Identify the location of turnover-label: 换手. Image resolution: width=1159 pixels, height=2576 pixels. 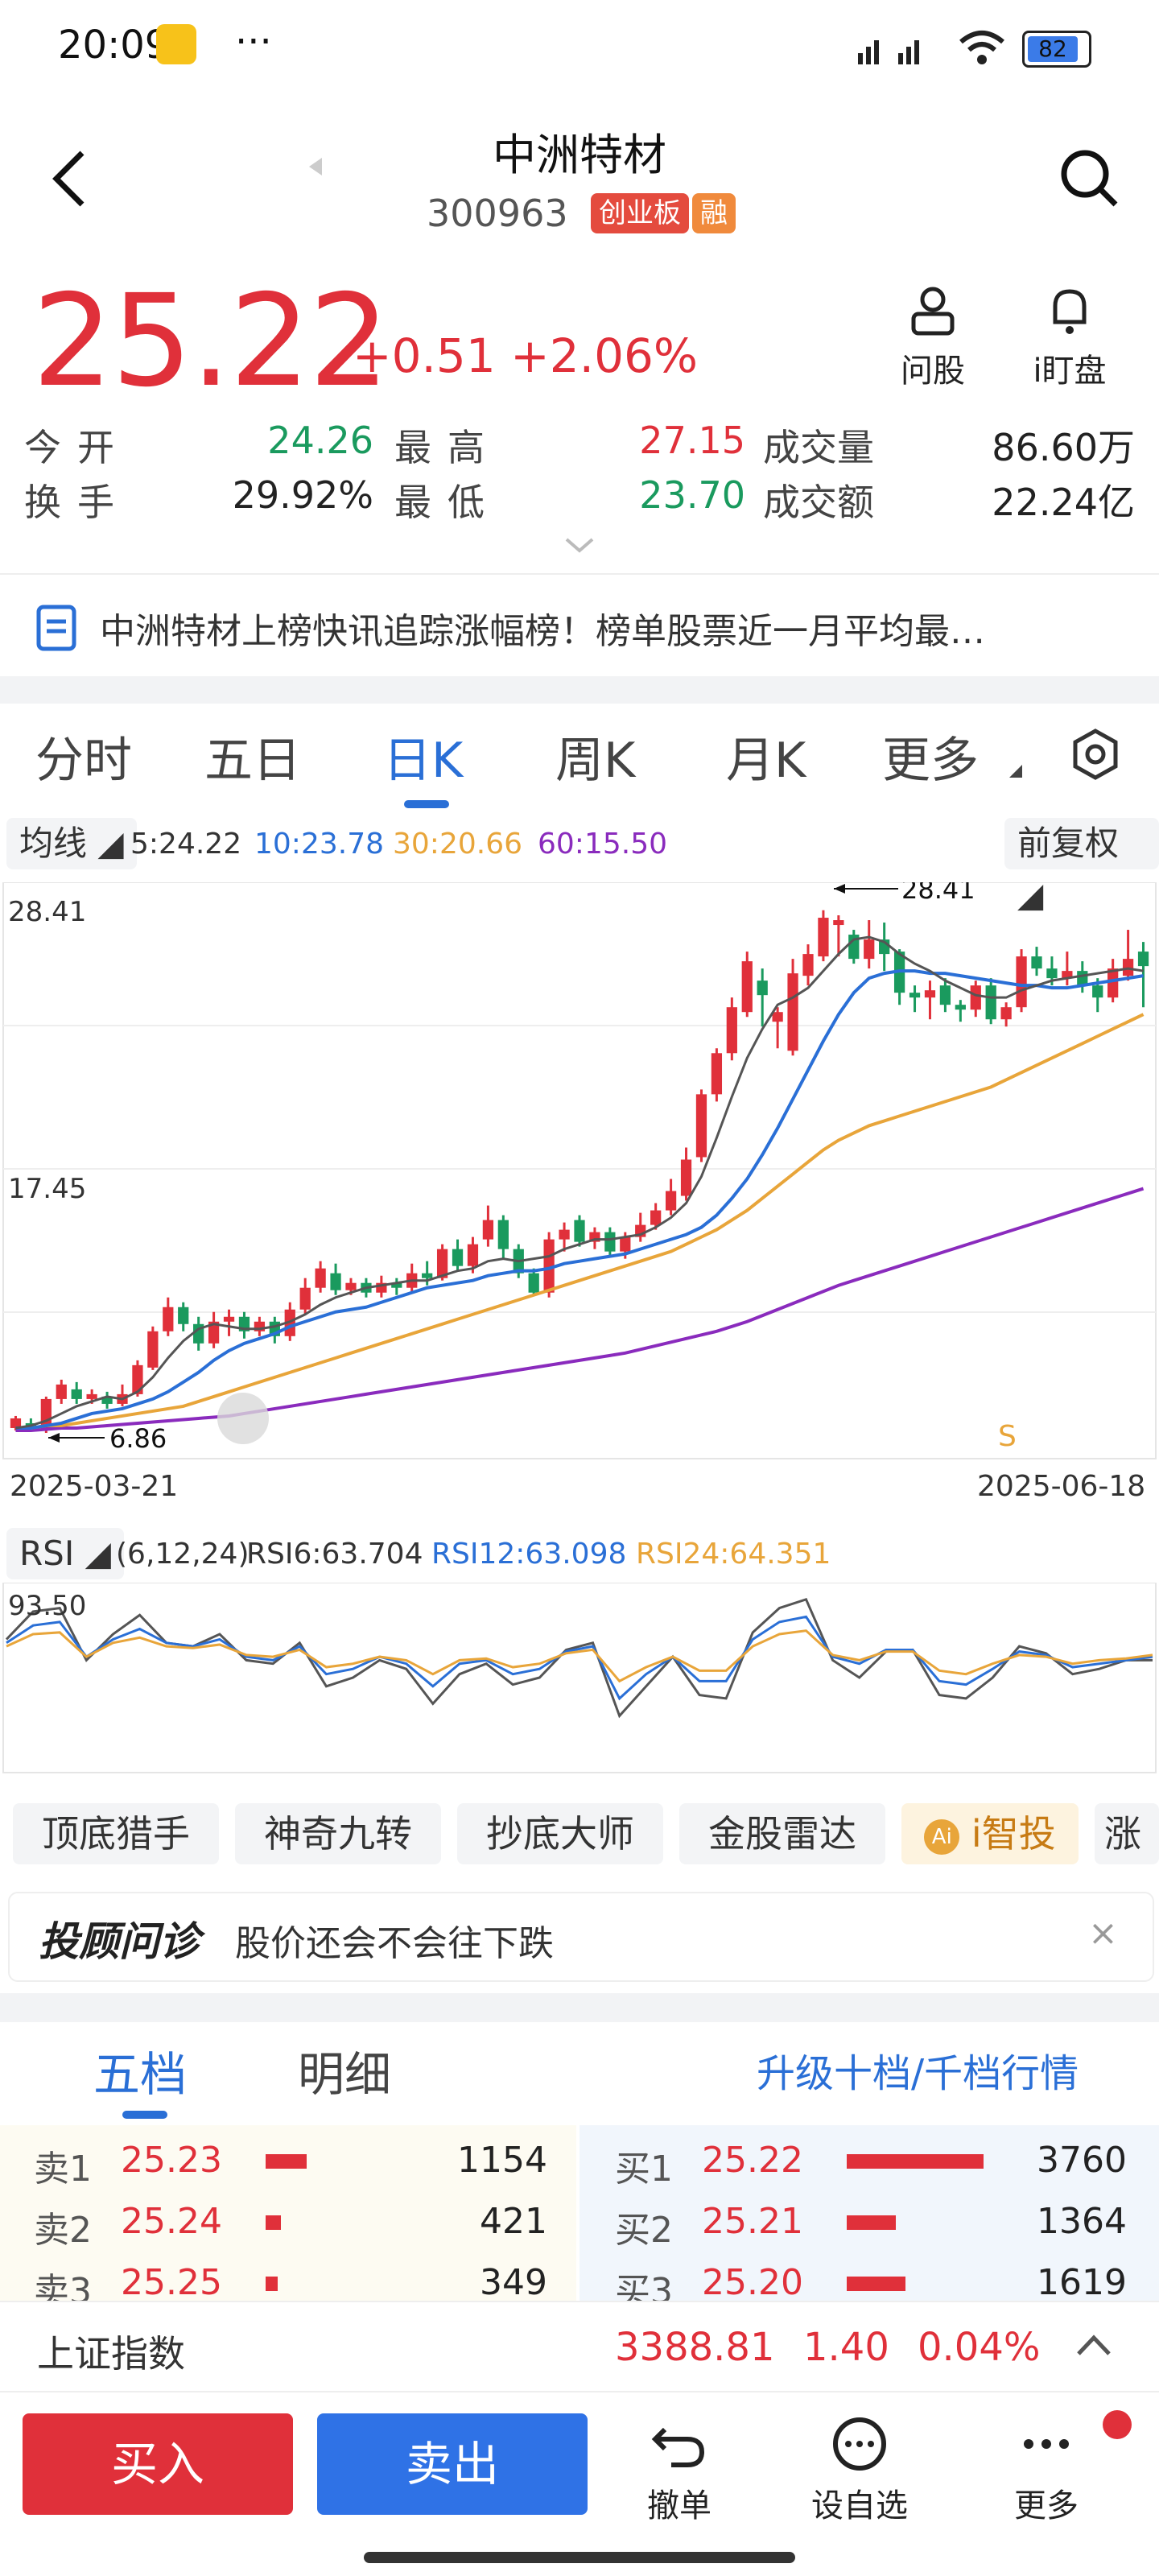
(77, 503).